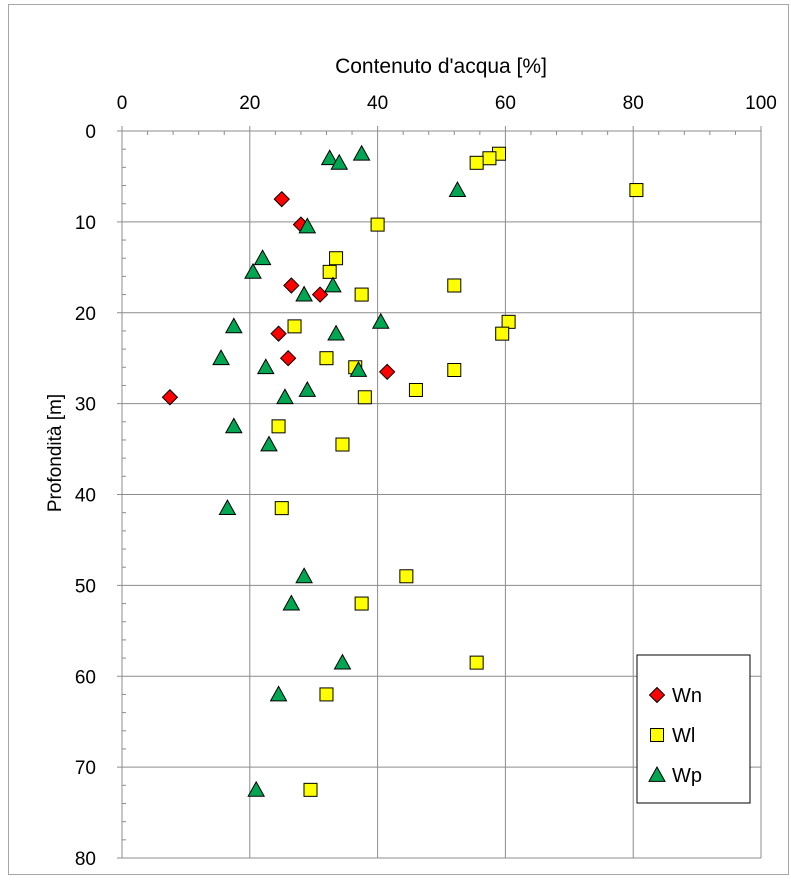 This screenshot has height=881, width=791. I want to click on legend-label-wp: Wp, so click(687, 776).